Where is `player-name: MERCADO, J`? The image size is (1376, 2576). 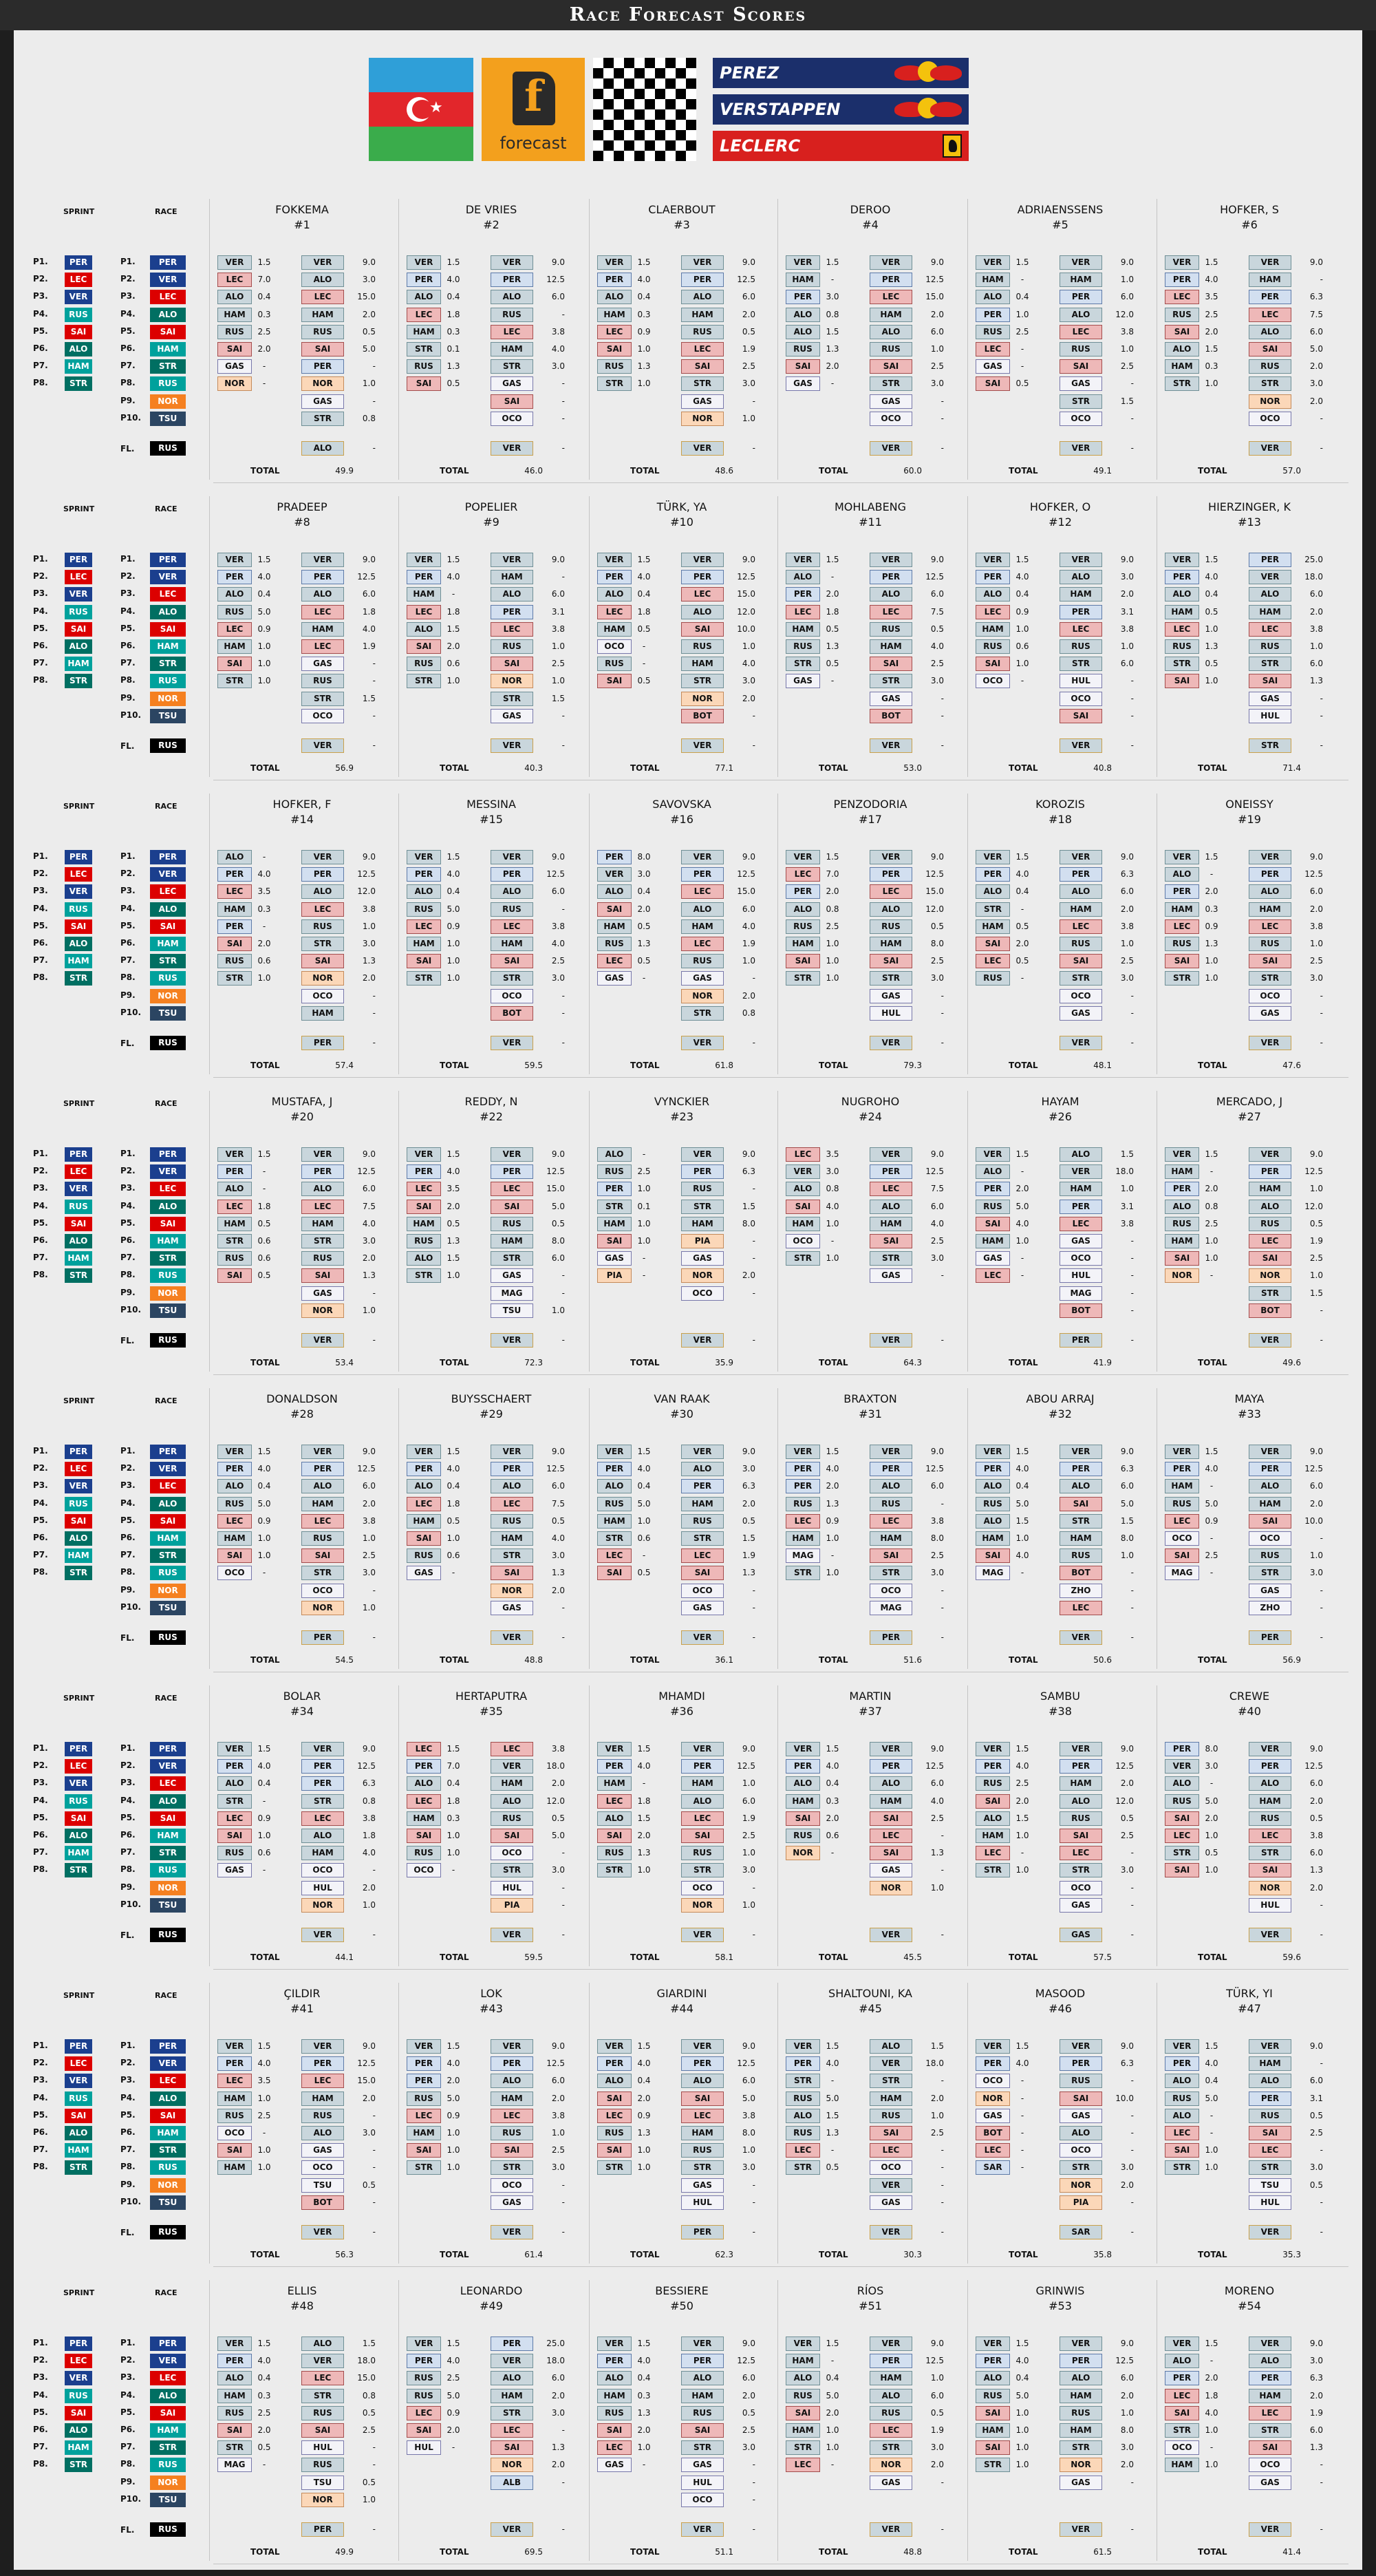 player-name: MERCADO, J is located at coordinates (1249, 1101).